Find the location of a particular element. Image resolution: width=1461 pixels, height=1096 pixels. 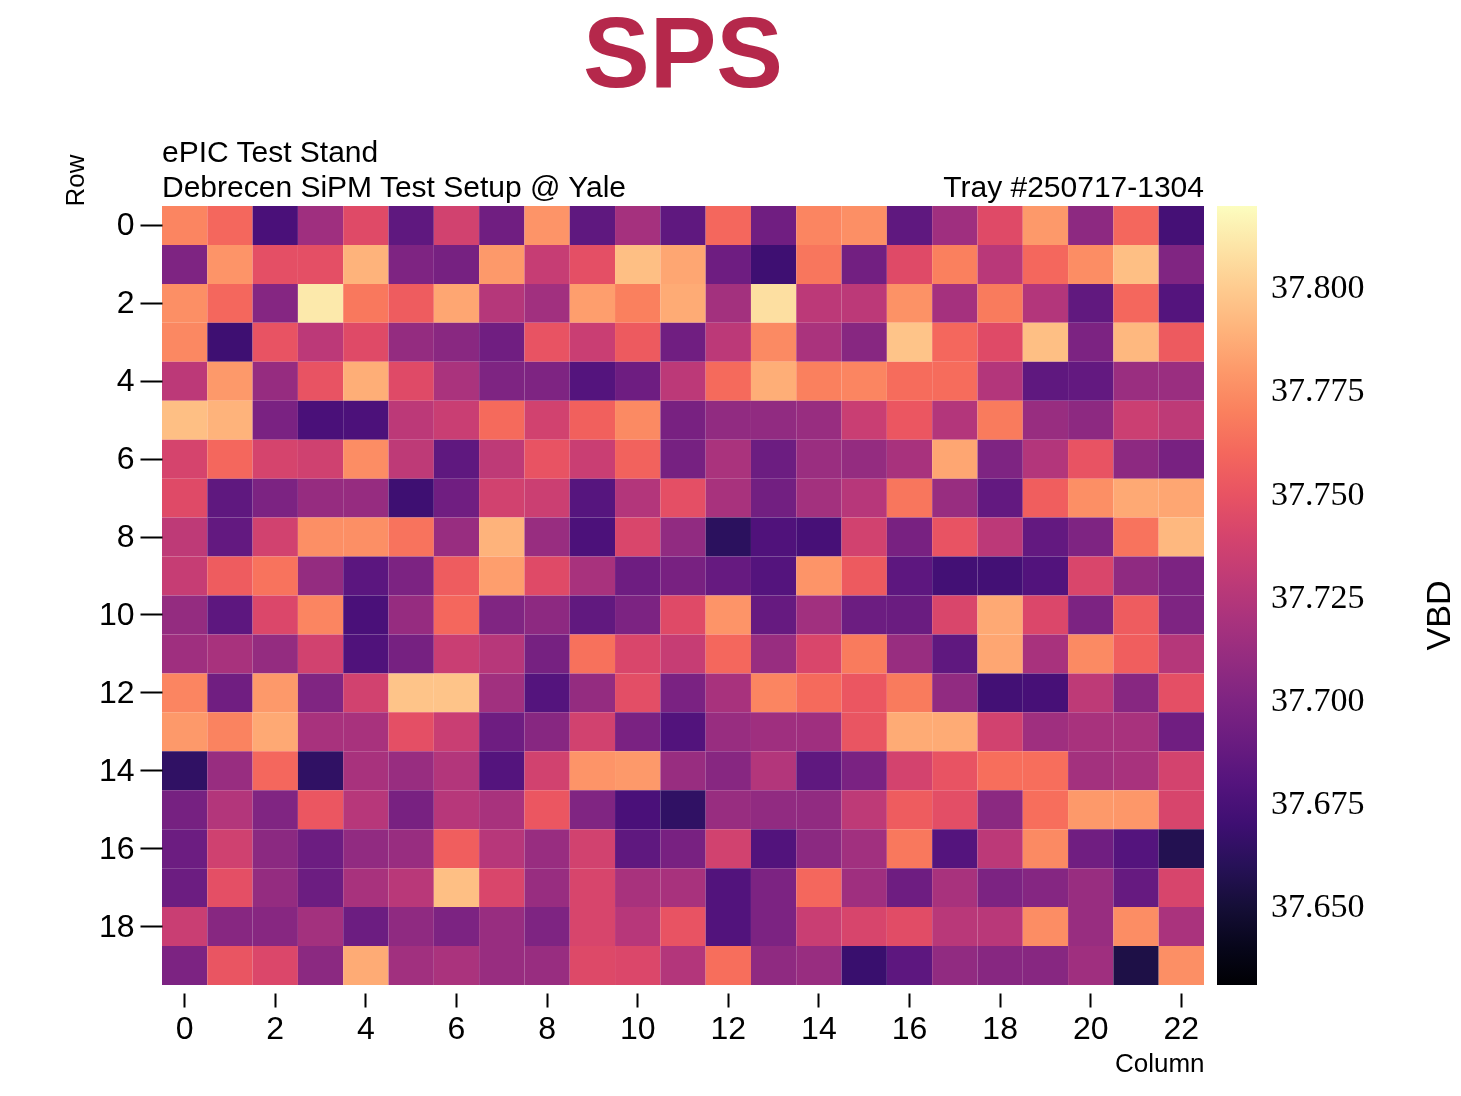

y-tick-label: 16 is located at coordinates (116, 847).